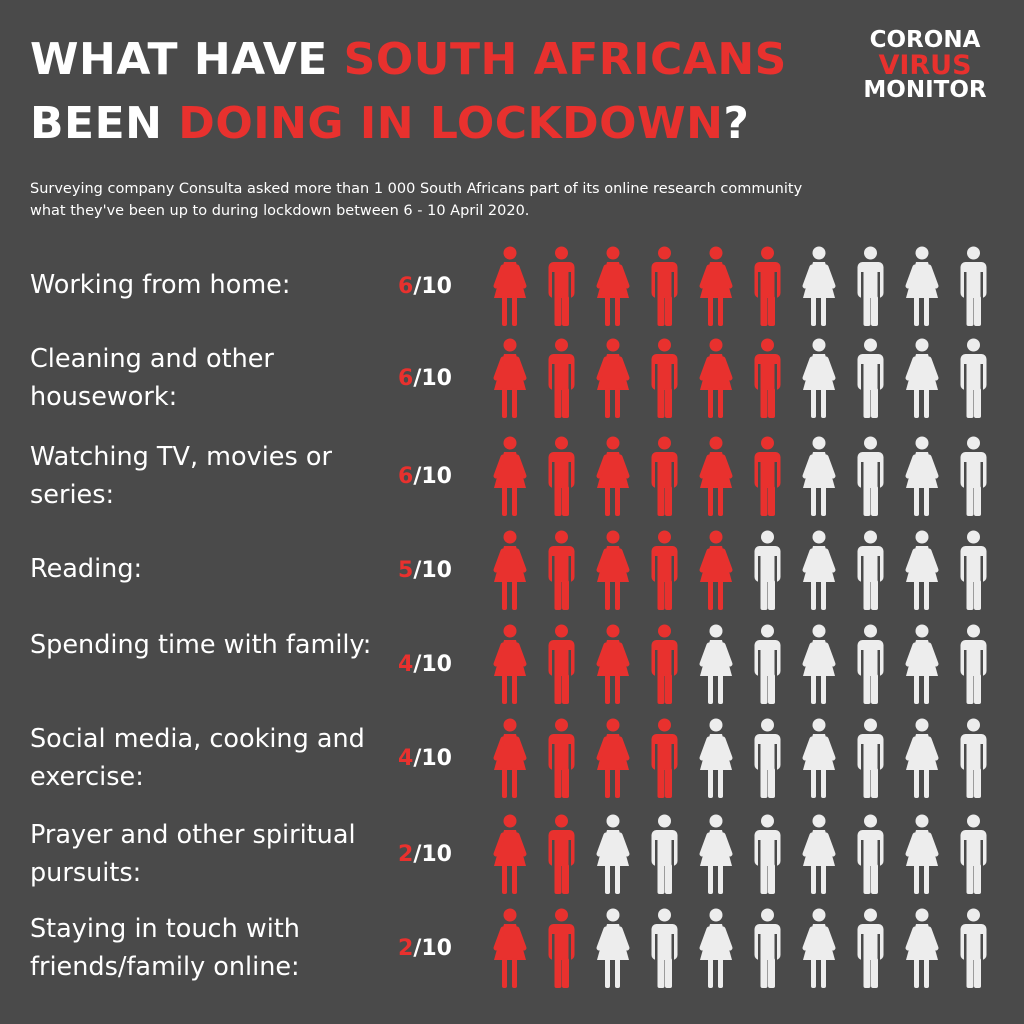 Image resolution: width=1024 pixels, height=1024 pixels. I want to click on row-label: Cleaning and other housework:, so click(152, 378).